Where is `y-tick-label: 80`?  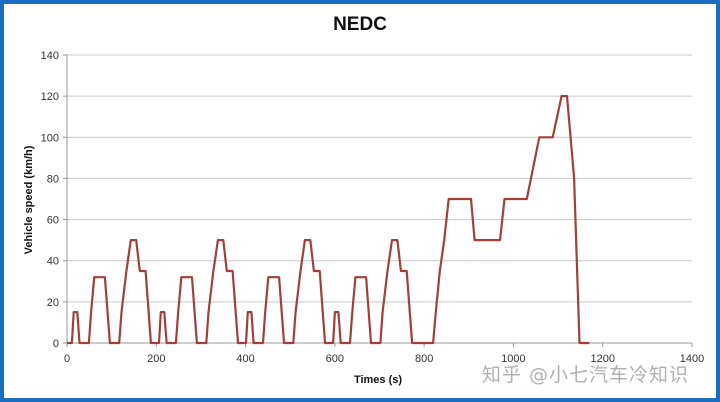 y-tick-label: 80 is located at coordinates (53, 179).